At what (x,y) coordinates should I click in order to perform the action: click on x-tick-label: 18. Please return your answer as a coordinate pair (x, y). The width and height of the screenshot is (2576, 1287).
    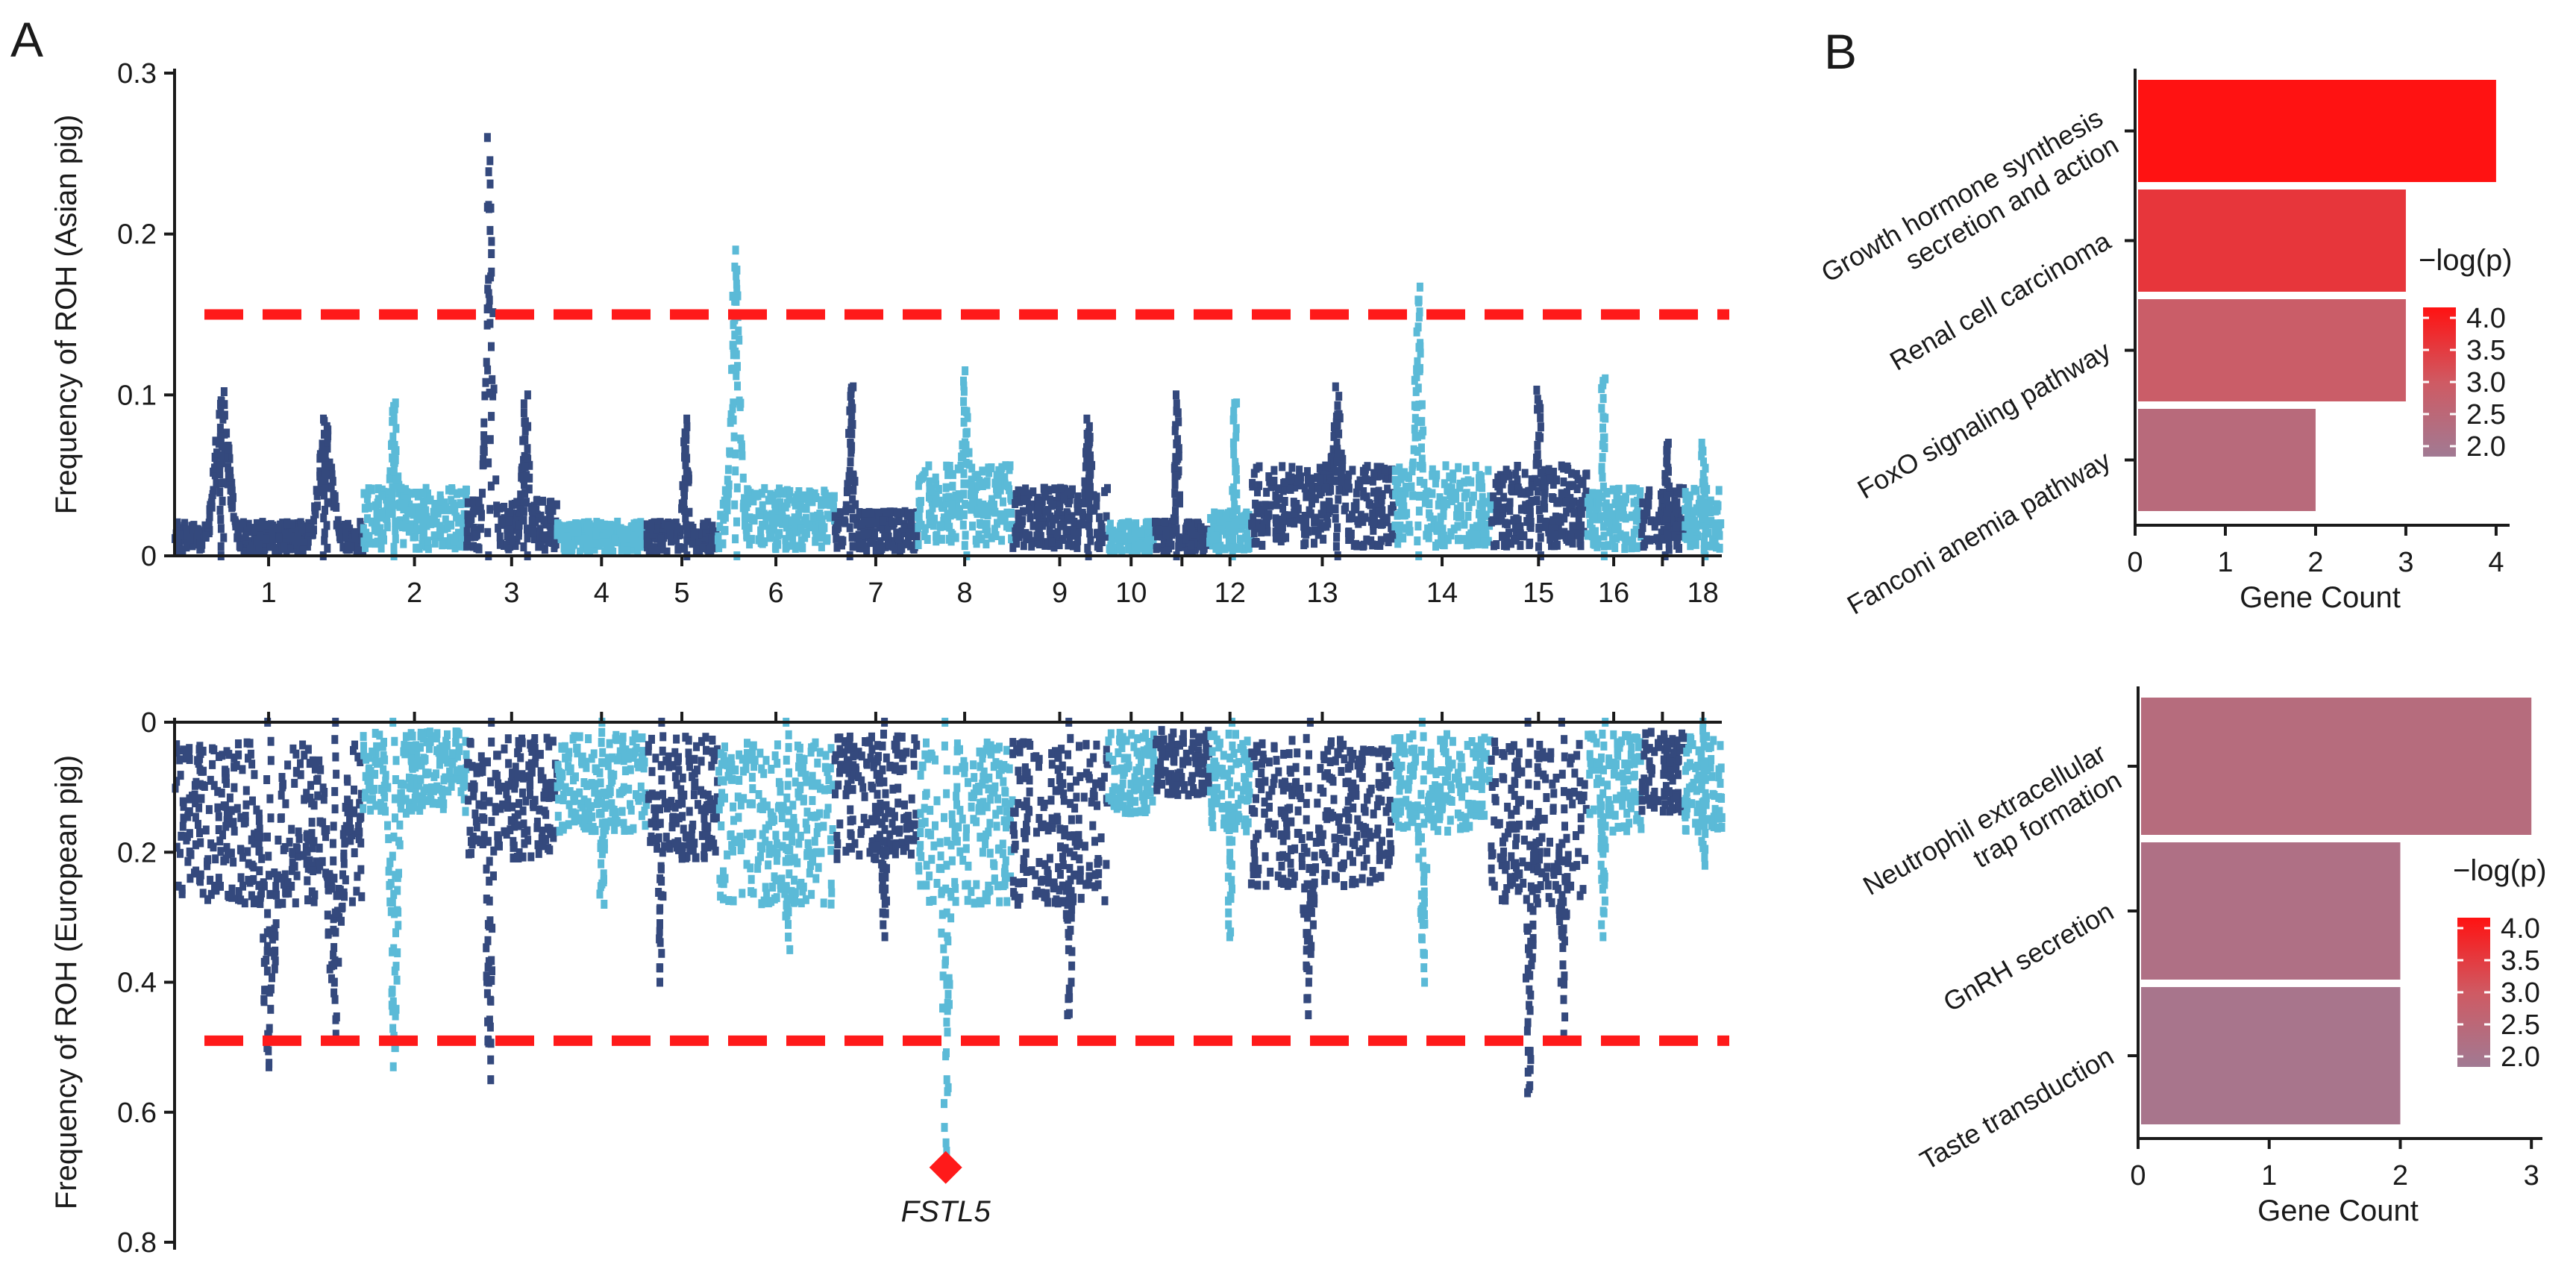
    Looking at the image, I should click on (1703, 593).